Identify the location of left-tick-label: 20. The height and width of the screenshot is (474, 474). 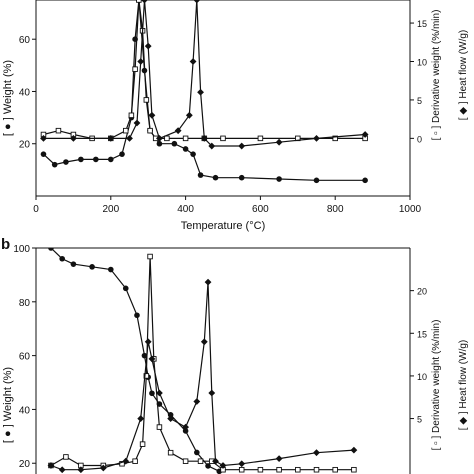
(25, 464).